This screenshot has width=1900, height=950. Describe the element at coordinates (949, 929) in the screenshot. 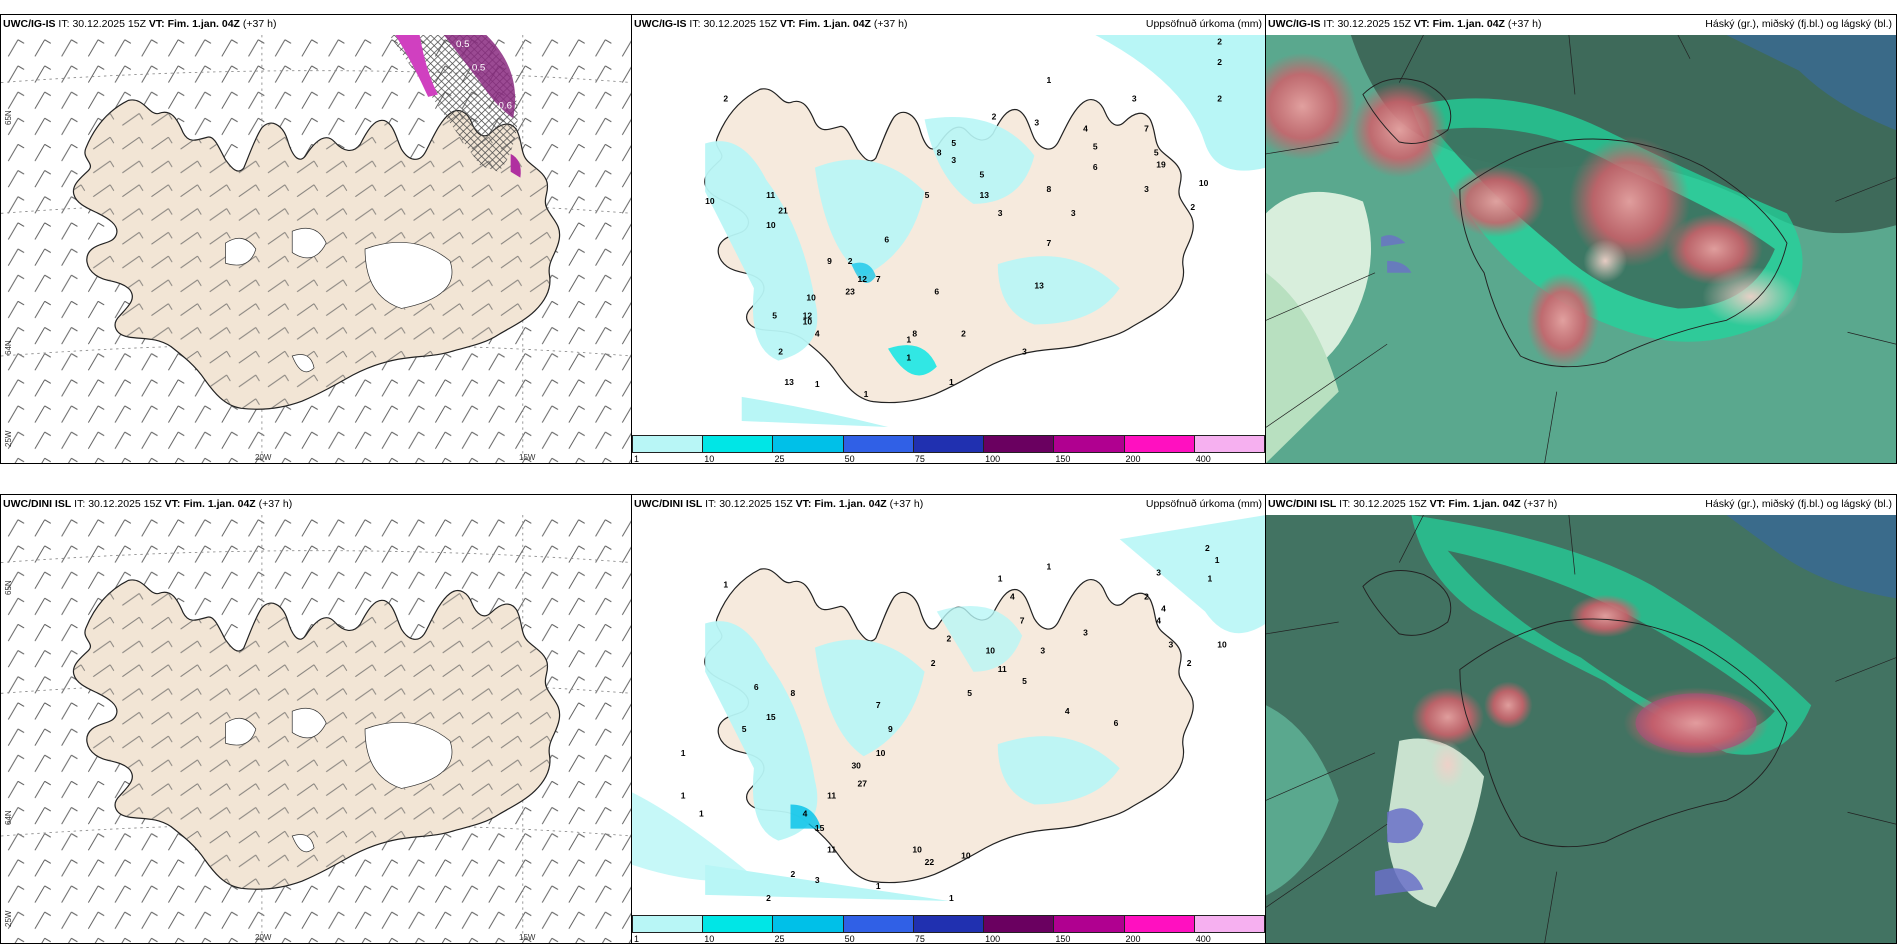

I see `precip-colorbar: 1 10 25 50 75 100 150 200 400` at that location.